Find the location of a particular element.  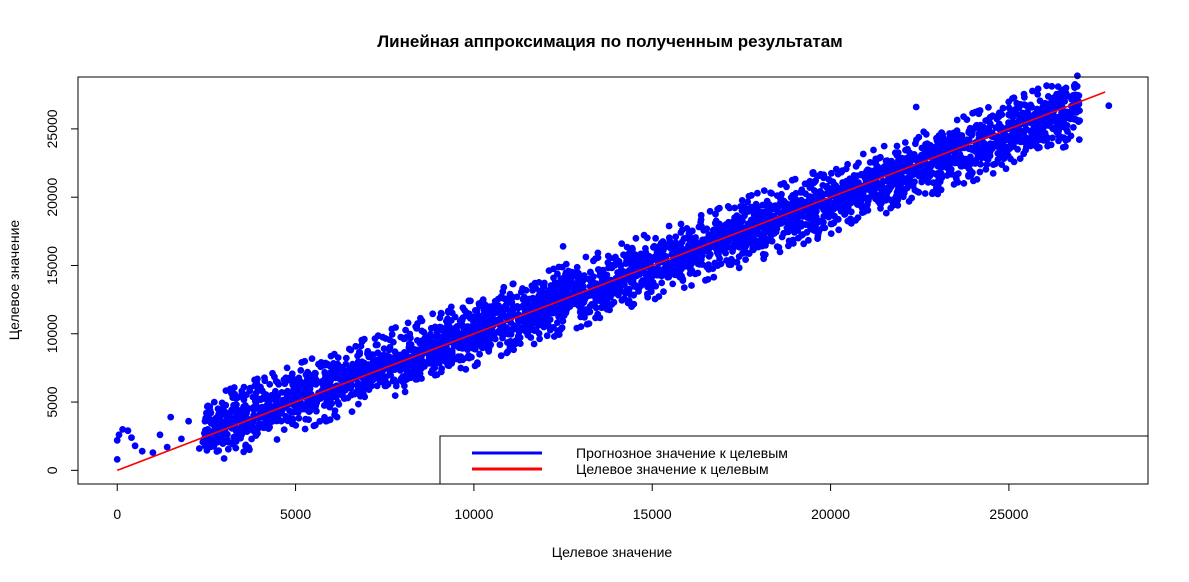

x-tick-label: 20000 is located at coordinates (830, 514).